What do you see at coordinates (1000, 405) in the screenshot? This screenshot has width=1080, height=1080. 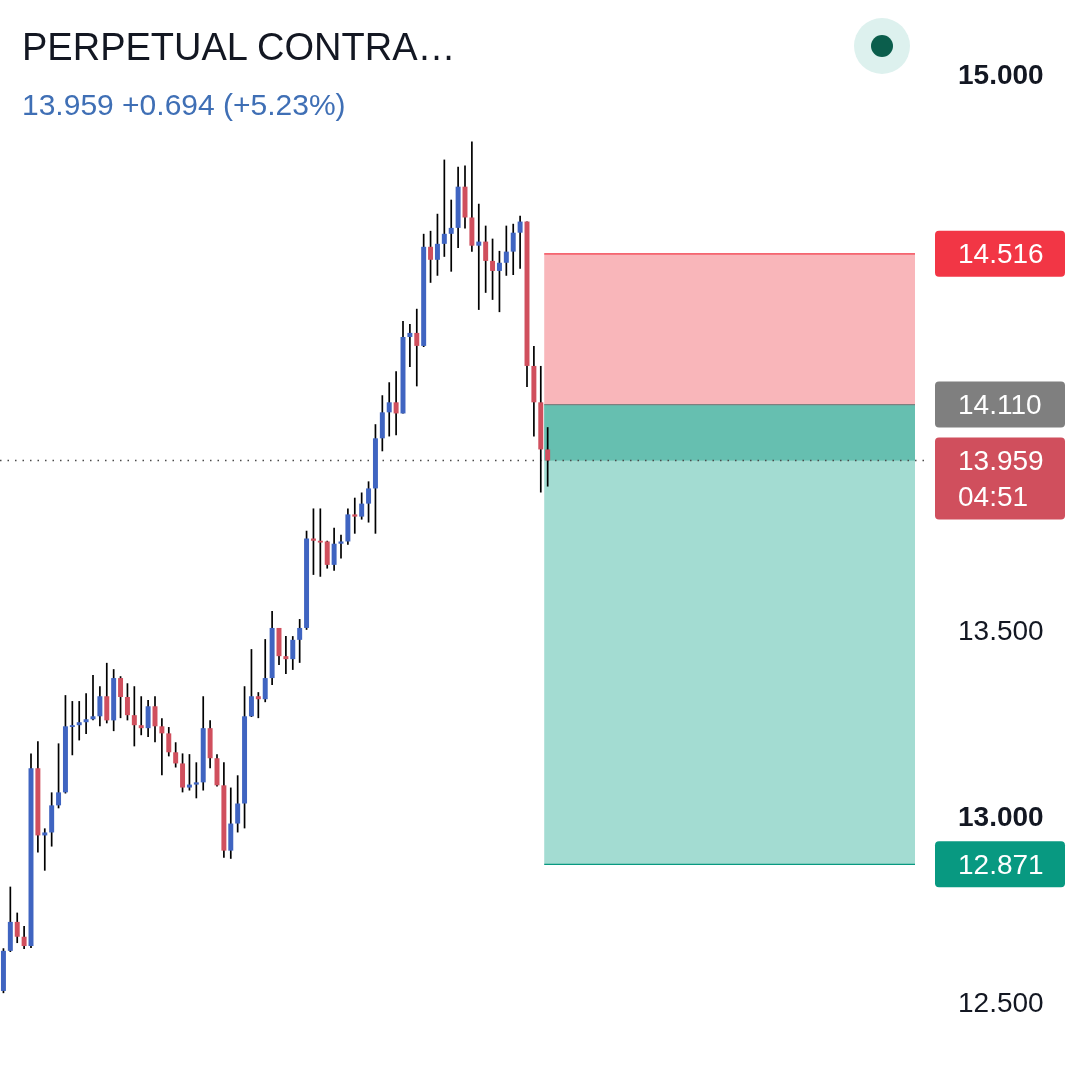 I see `ref-line-label: 14.110` at bounding box center [1000, 405].